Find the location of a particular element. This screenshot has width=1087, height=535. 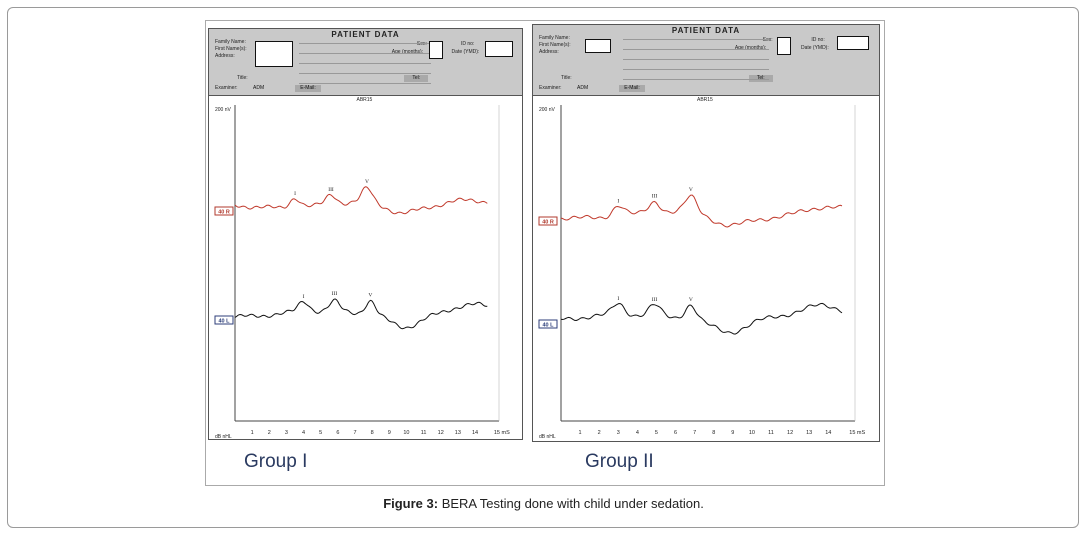

x-tick-label: 8 is located at coordinates (372, 433).